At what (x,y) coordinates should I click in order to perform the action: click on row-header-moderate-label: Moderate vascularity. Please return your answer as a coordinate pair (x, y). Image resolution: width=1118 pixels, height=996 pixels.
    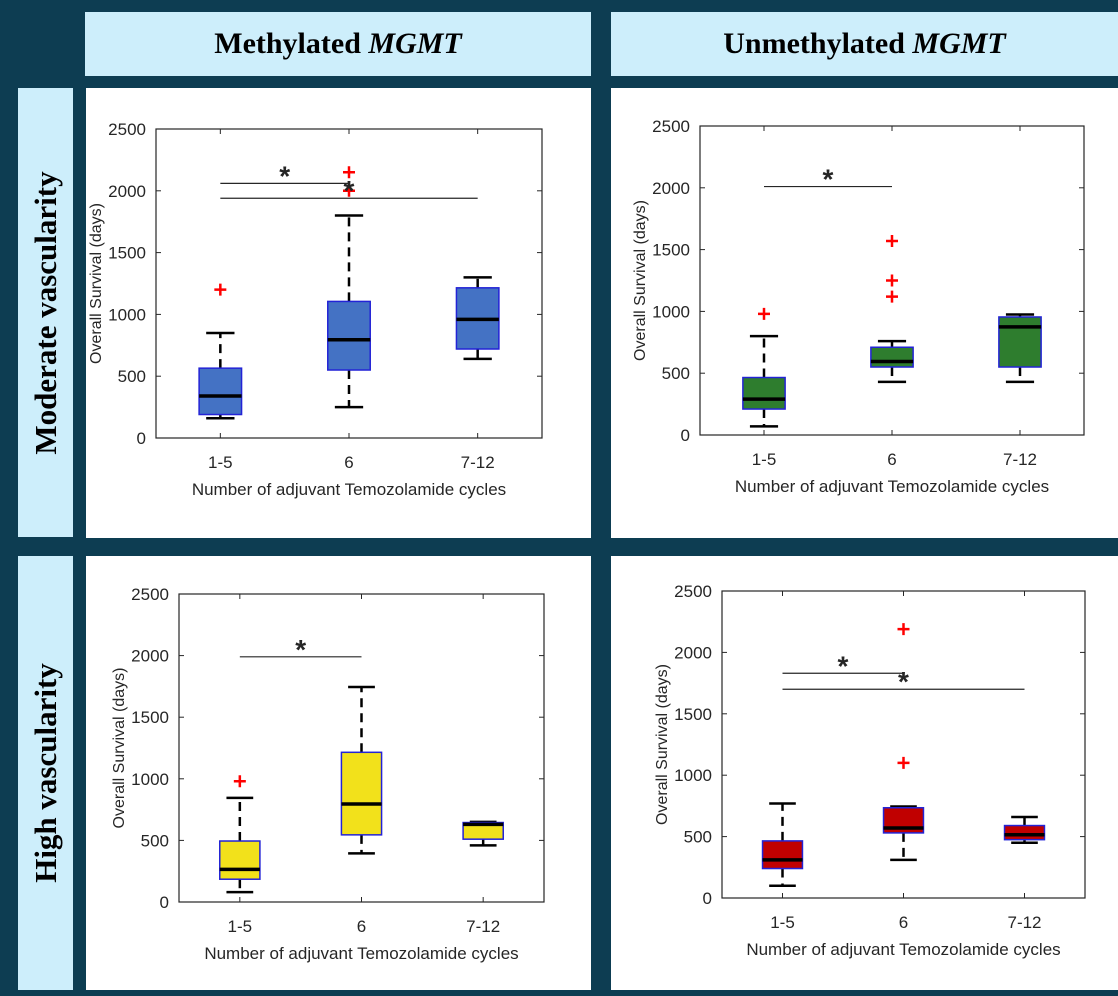
    Looking at the image, I should click on (45, 312).